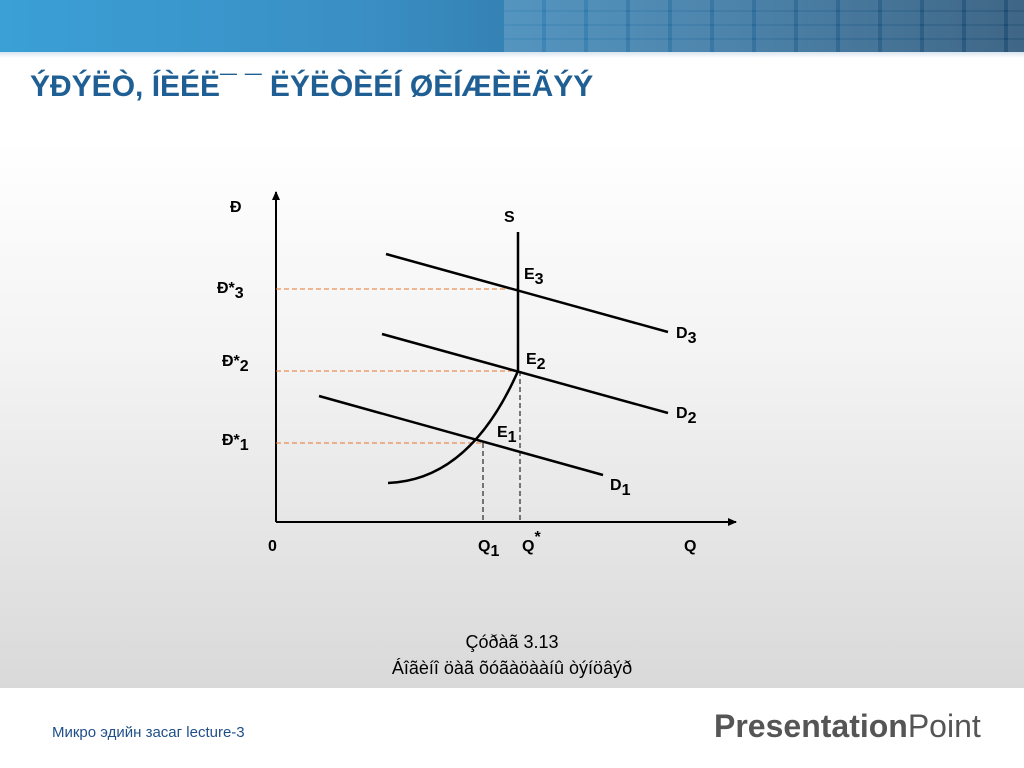 The image size is (1024, 768). What do you see at coordinates (525, 373) in the screenshot?
I see `demand-curve-d2` at bounding box center [525, 373].